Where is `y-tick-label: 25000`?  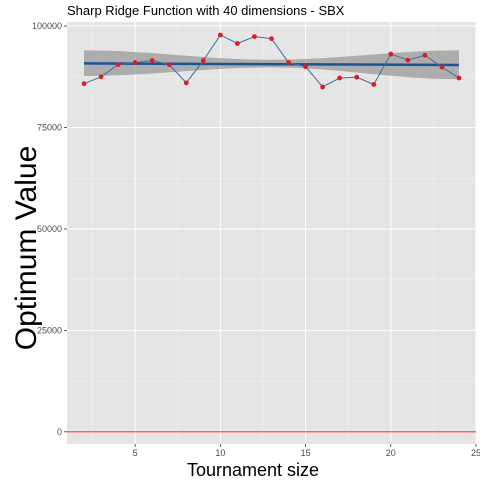
y-tick-label: 25000 is located at coordinates (49, 330).